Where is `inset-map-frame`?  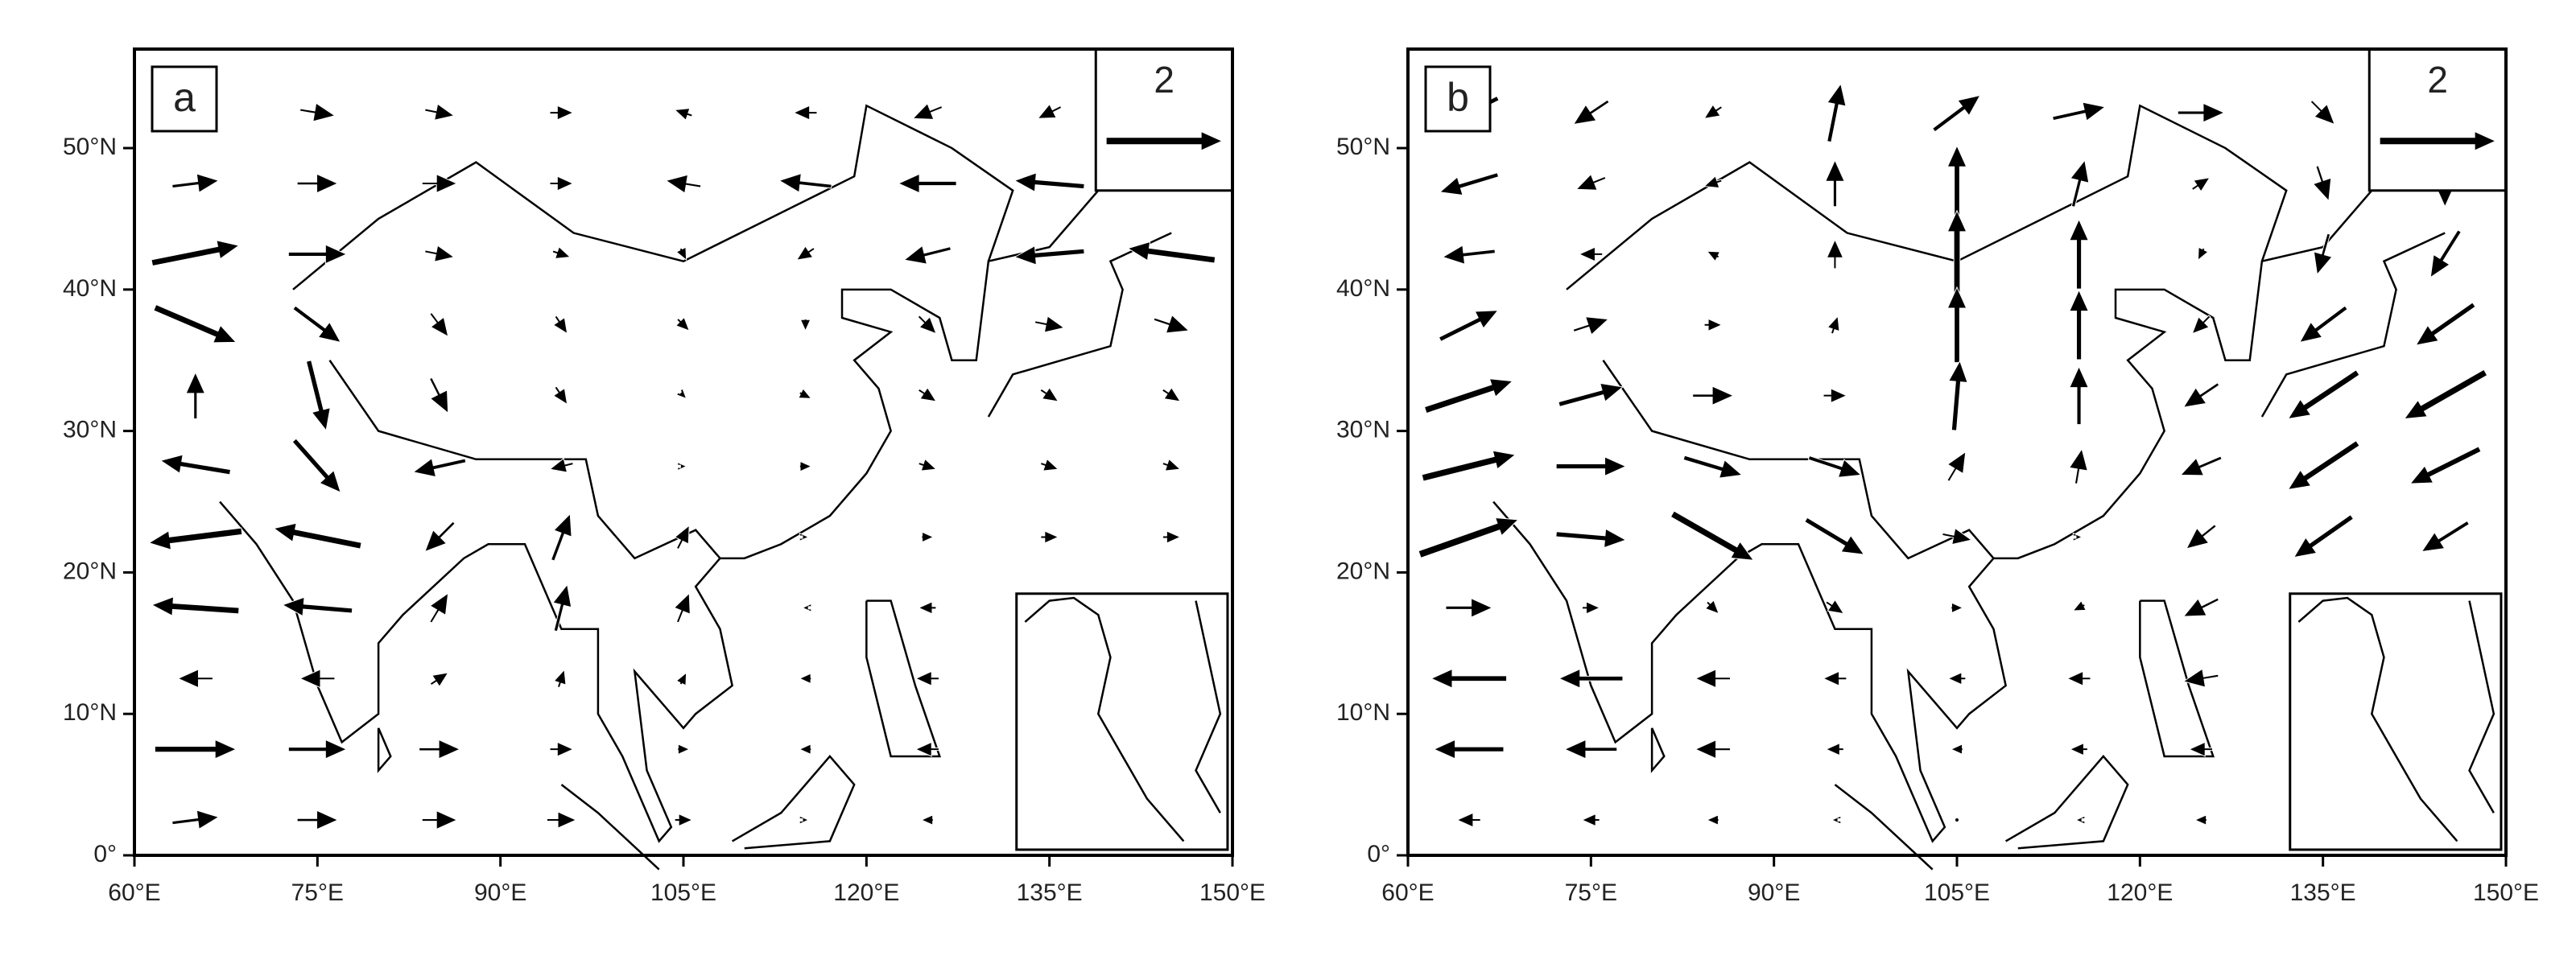 inset-map-frame is located at coordinates (1122, 721).